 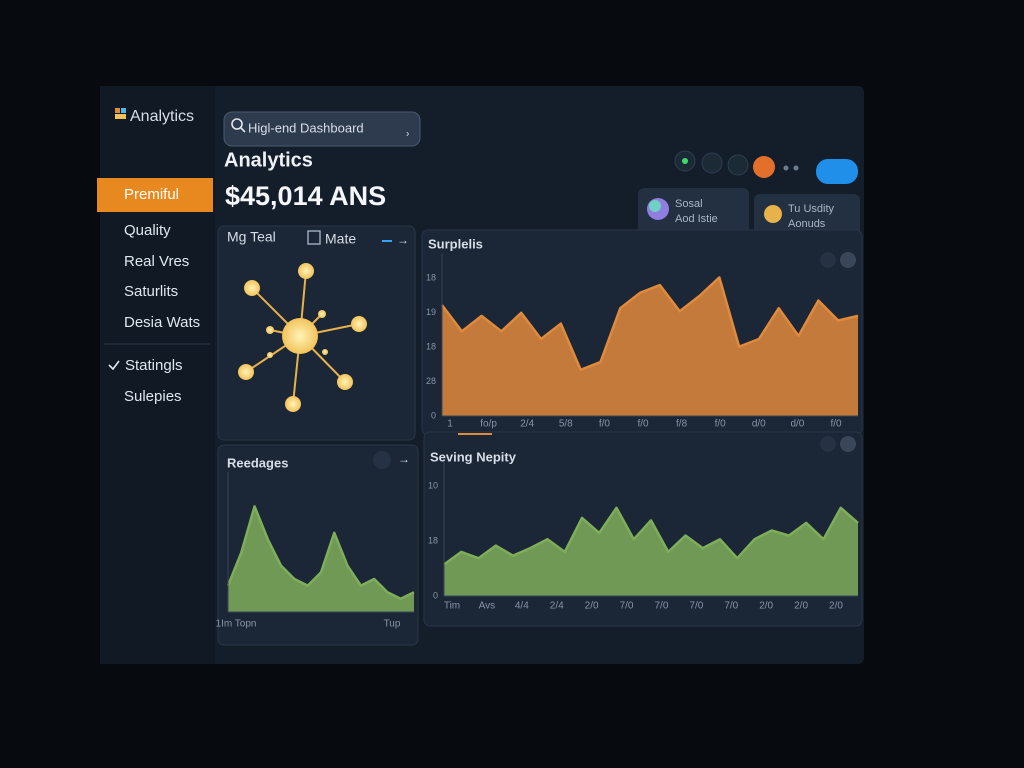 I want to click on y-tick-label: 10, so click(x=433, y=485).